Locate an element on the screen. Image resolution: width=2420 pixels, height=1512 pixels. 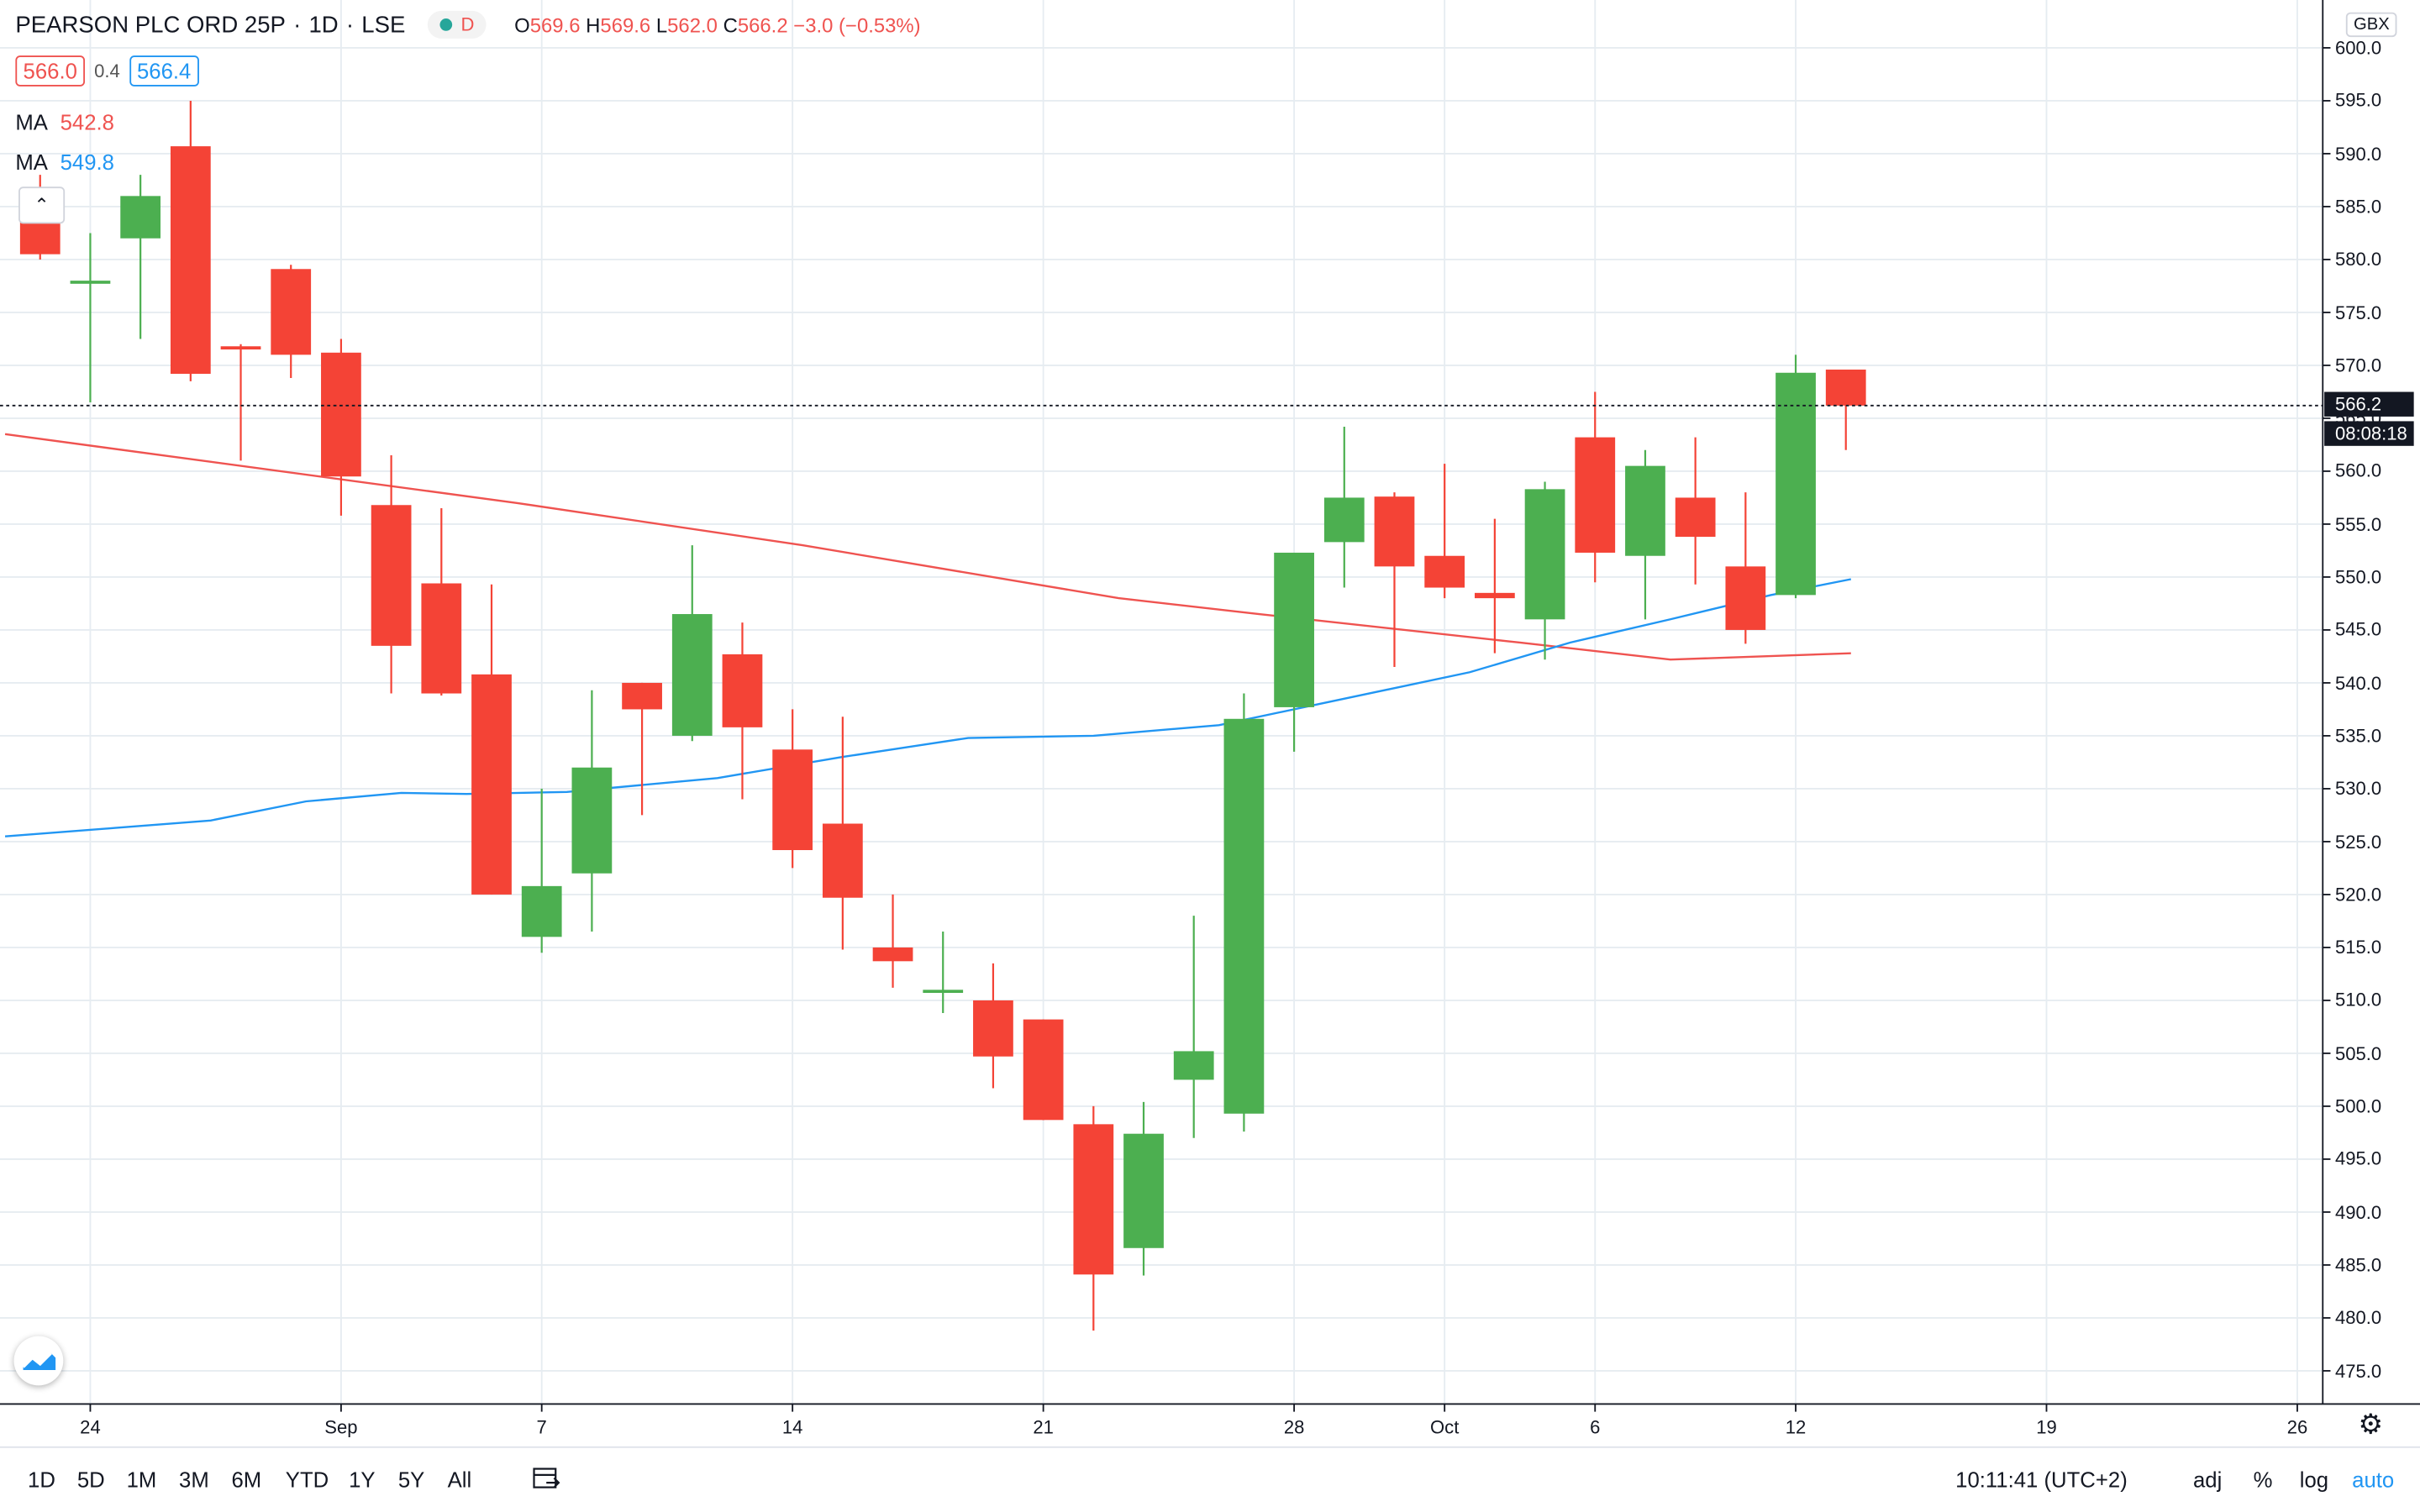
range-5d: 5D is located at coordinates (90, 1480).